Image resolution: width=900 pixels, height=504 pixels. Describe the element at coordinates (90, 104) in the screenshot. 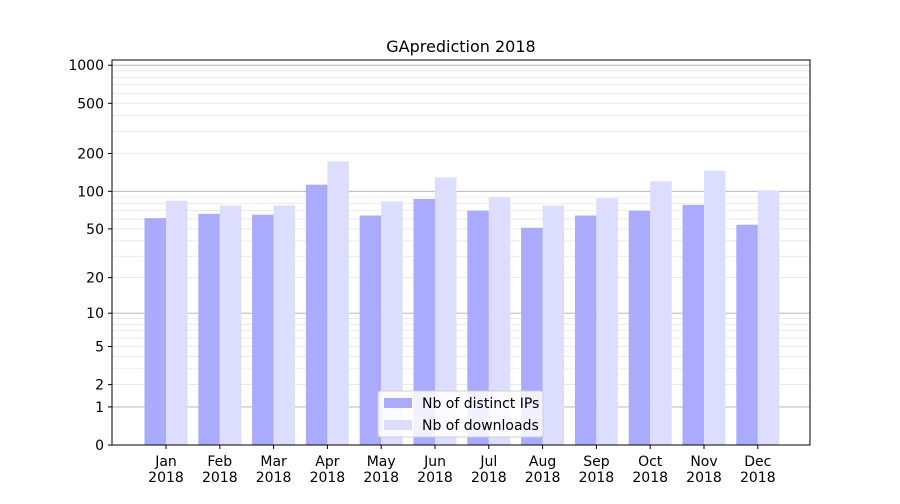

I see `y-tick-label: 500` at that location.